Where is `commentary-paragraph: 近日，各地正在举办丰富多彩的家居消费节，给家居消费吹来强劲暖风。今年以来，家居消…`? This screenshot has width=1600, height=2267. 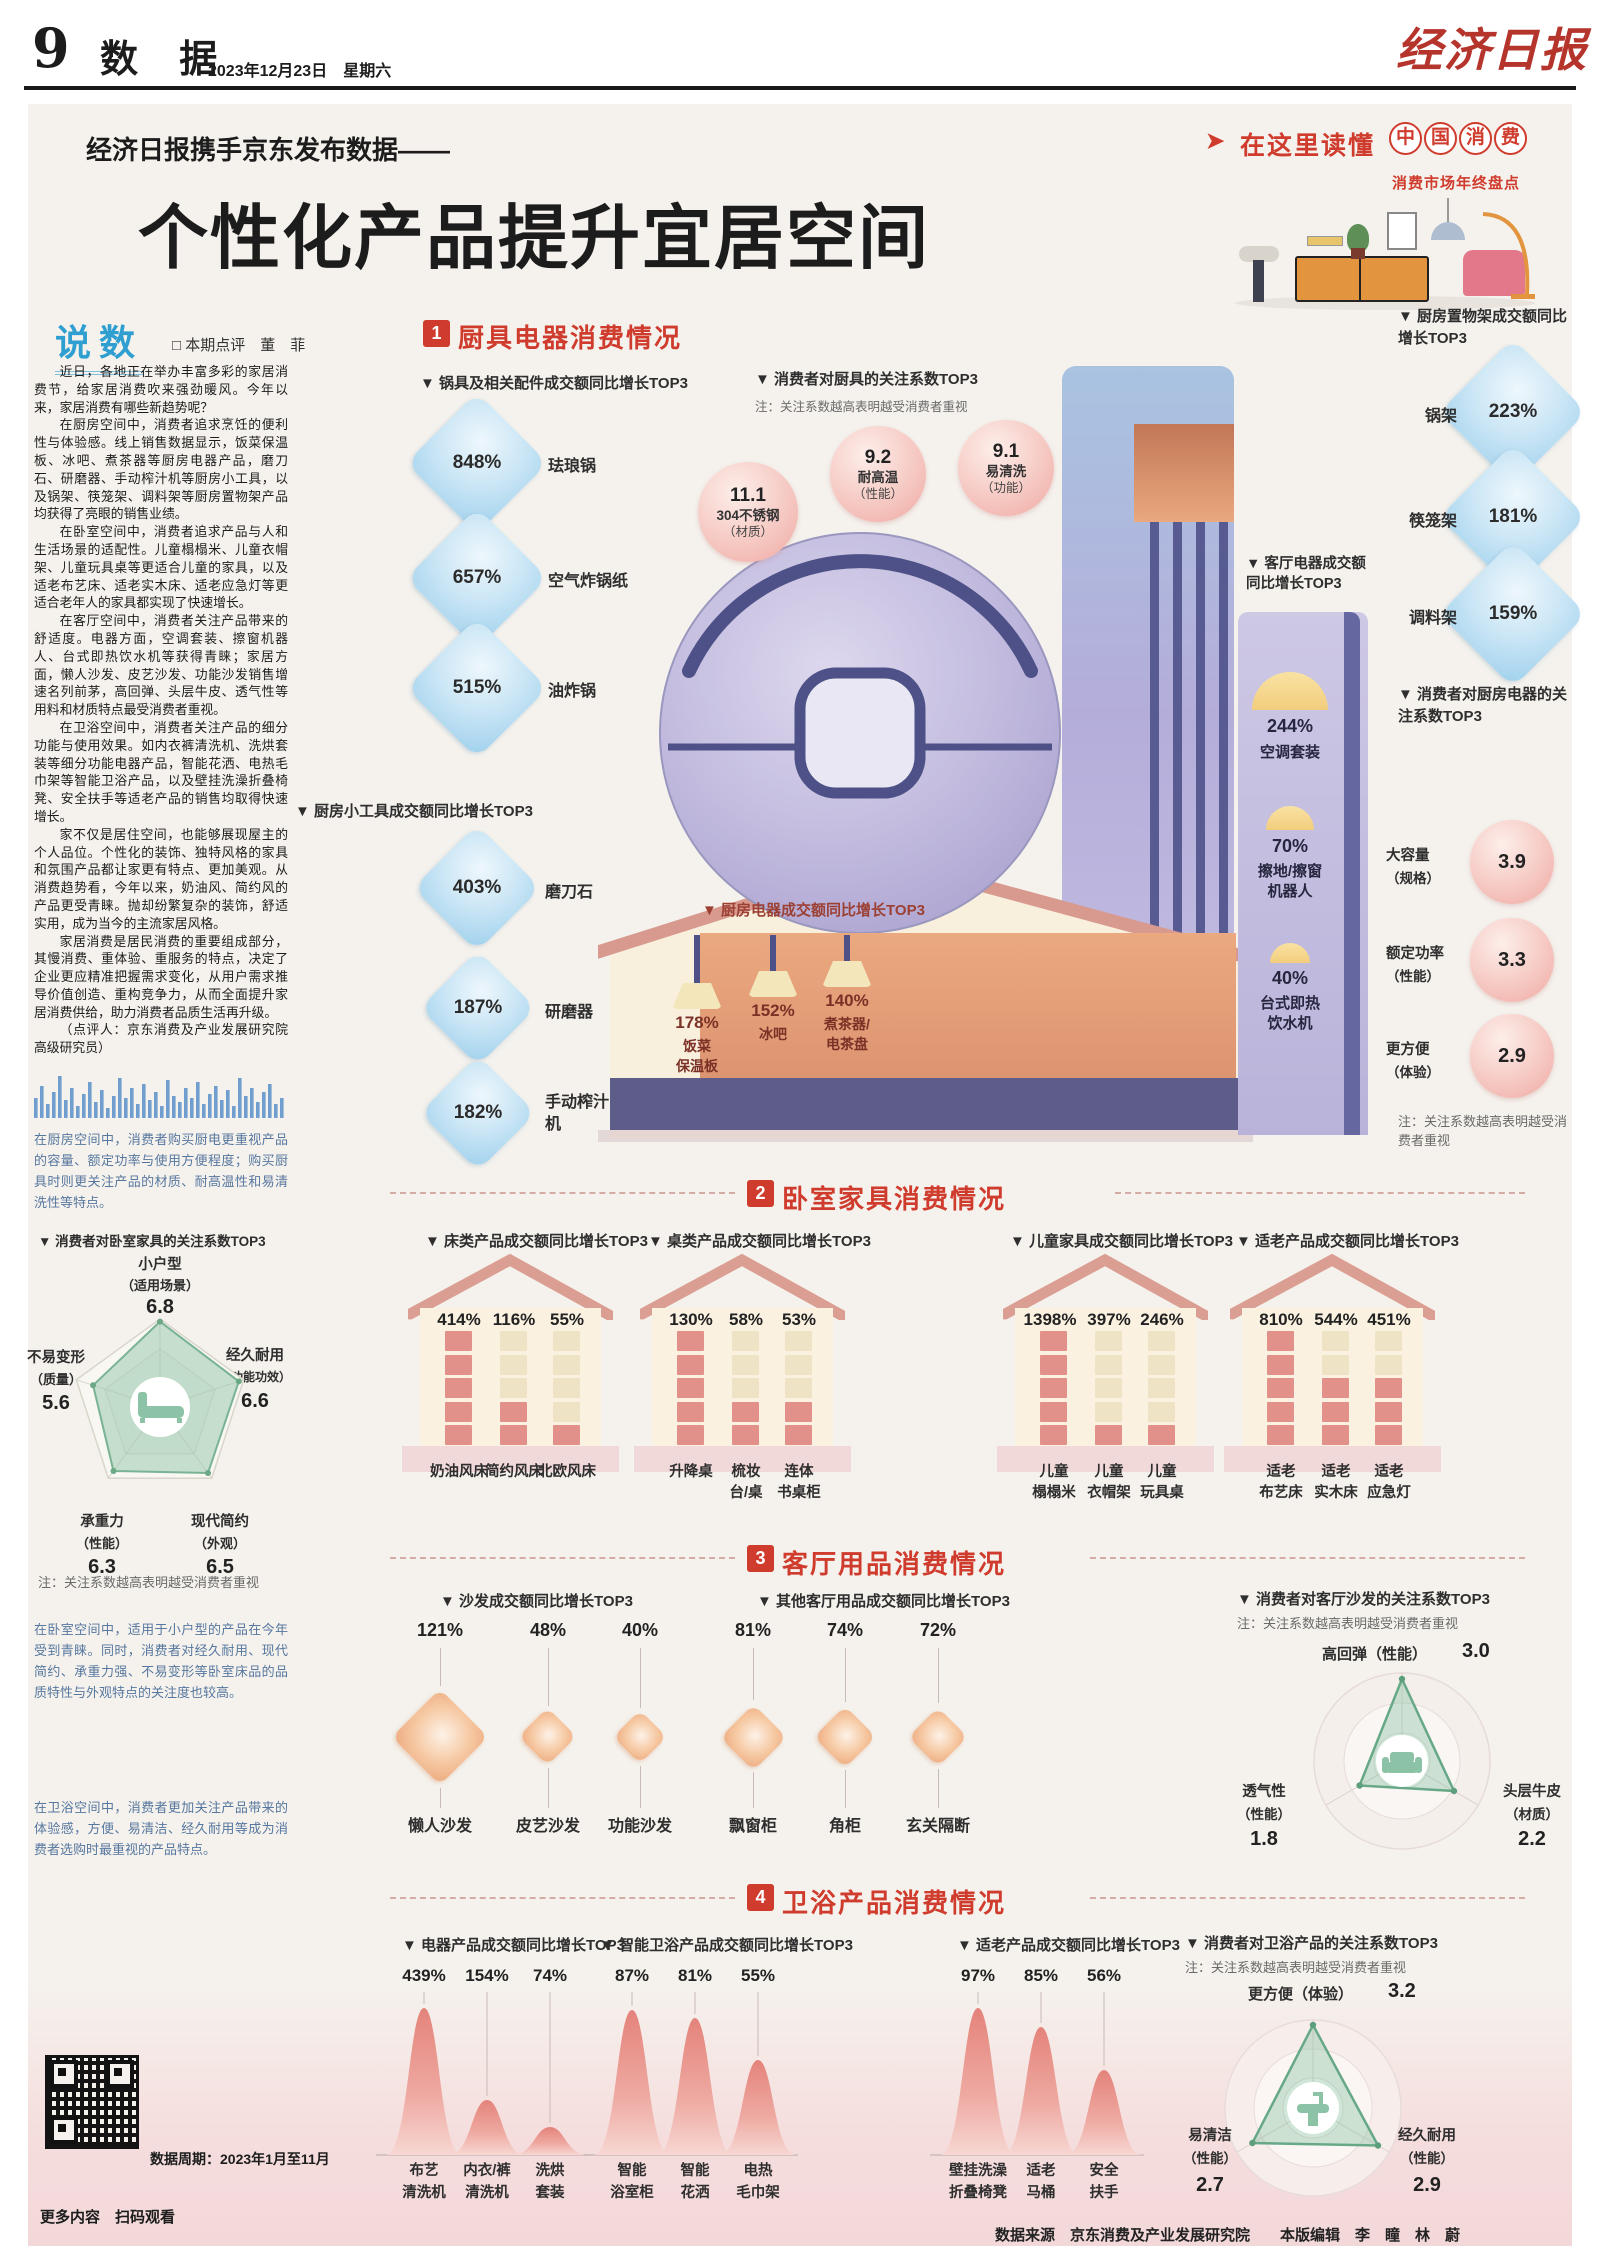 commentary-paragraph: 近日，各地正在举办丰富多彩的家居消费节，给家居消费吹来强劲暖风。今年以来，家居消… is located at coordinates (161, 390).